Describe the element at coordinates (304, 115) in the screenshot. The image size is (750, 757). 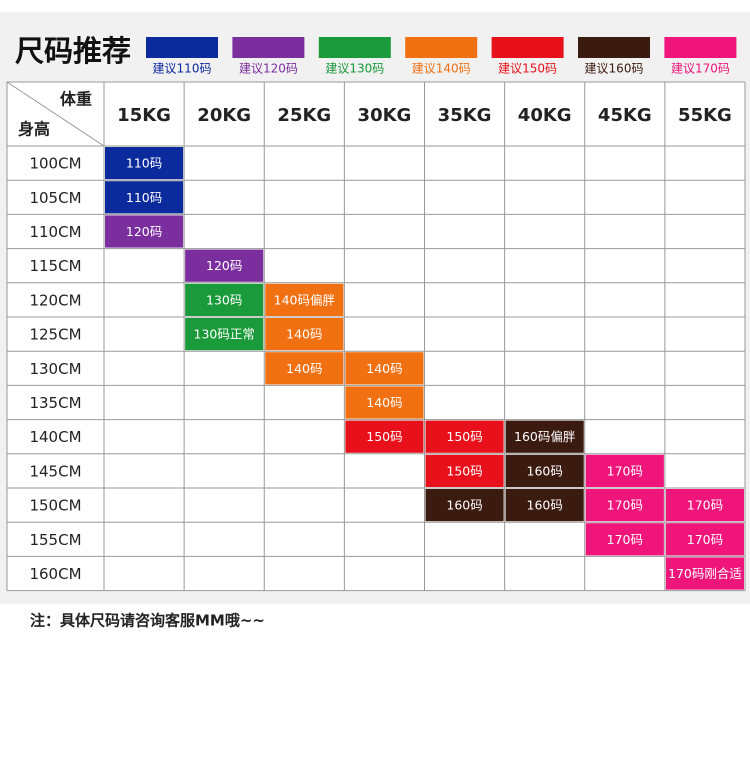
I see `column-header: 25KG` at that location.